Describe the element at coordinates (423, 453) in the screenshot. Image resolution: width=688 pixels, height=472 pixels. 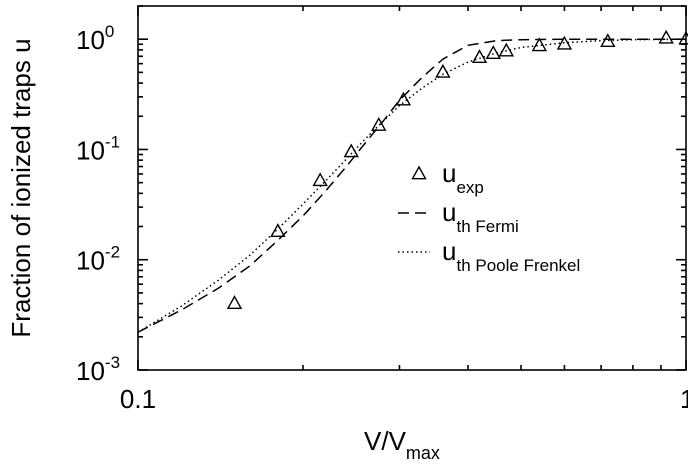
I see `x-axis-title-sub: max` at that location.